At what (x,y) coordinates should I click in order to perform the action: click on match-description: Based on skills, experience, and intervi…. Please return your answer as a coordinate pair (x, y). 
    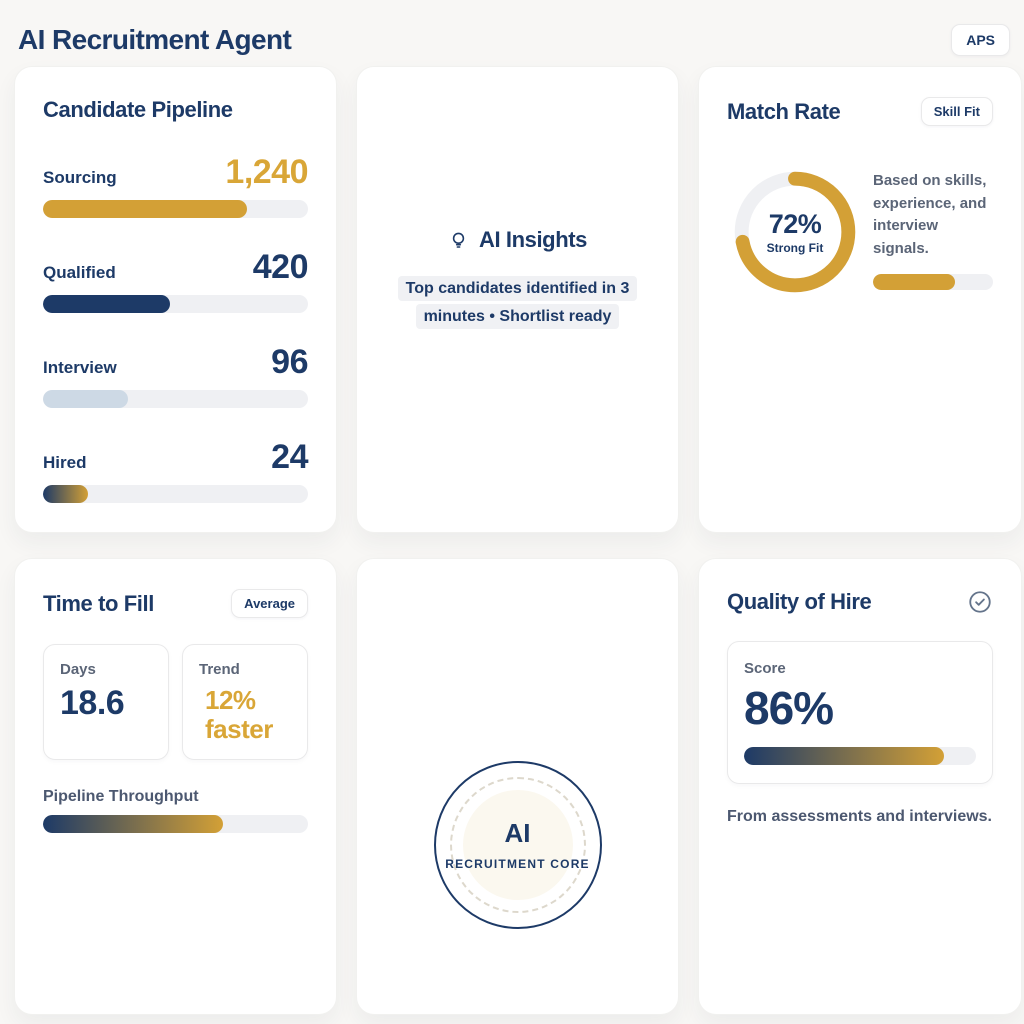
    Looking at the image, I should click on (930, 214).